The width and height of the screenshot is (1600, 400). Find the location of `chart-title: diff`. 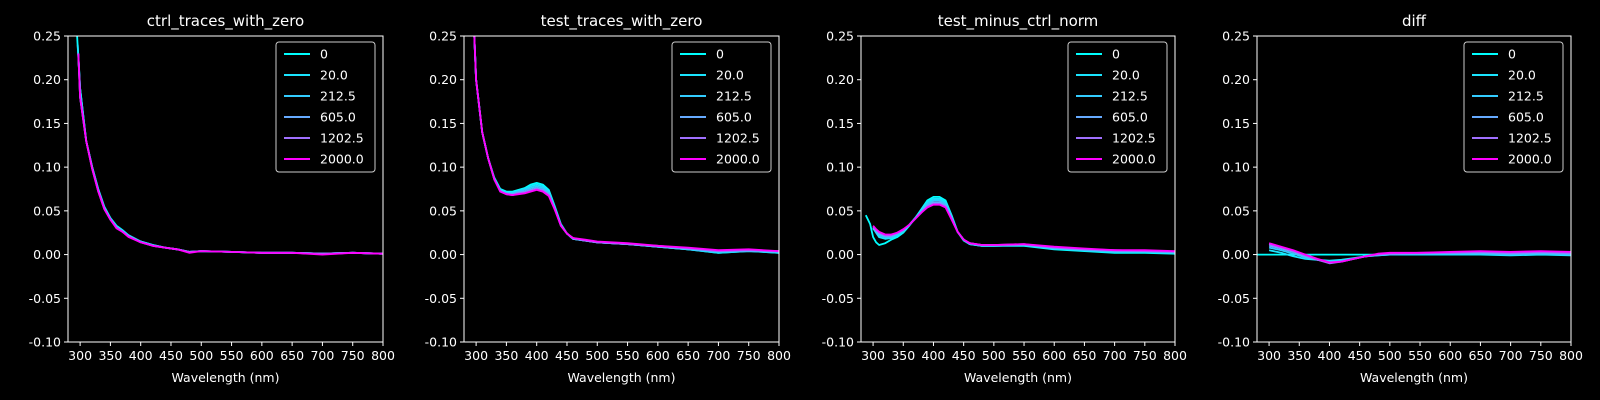

chart-title: diff is located at coordinates (1414, 21).